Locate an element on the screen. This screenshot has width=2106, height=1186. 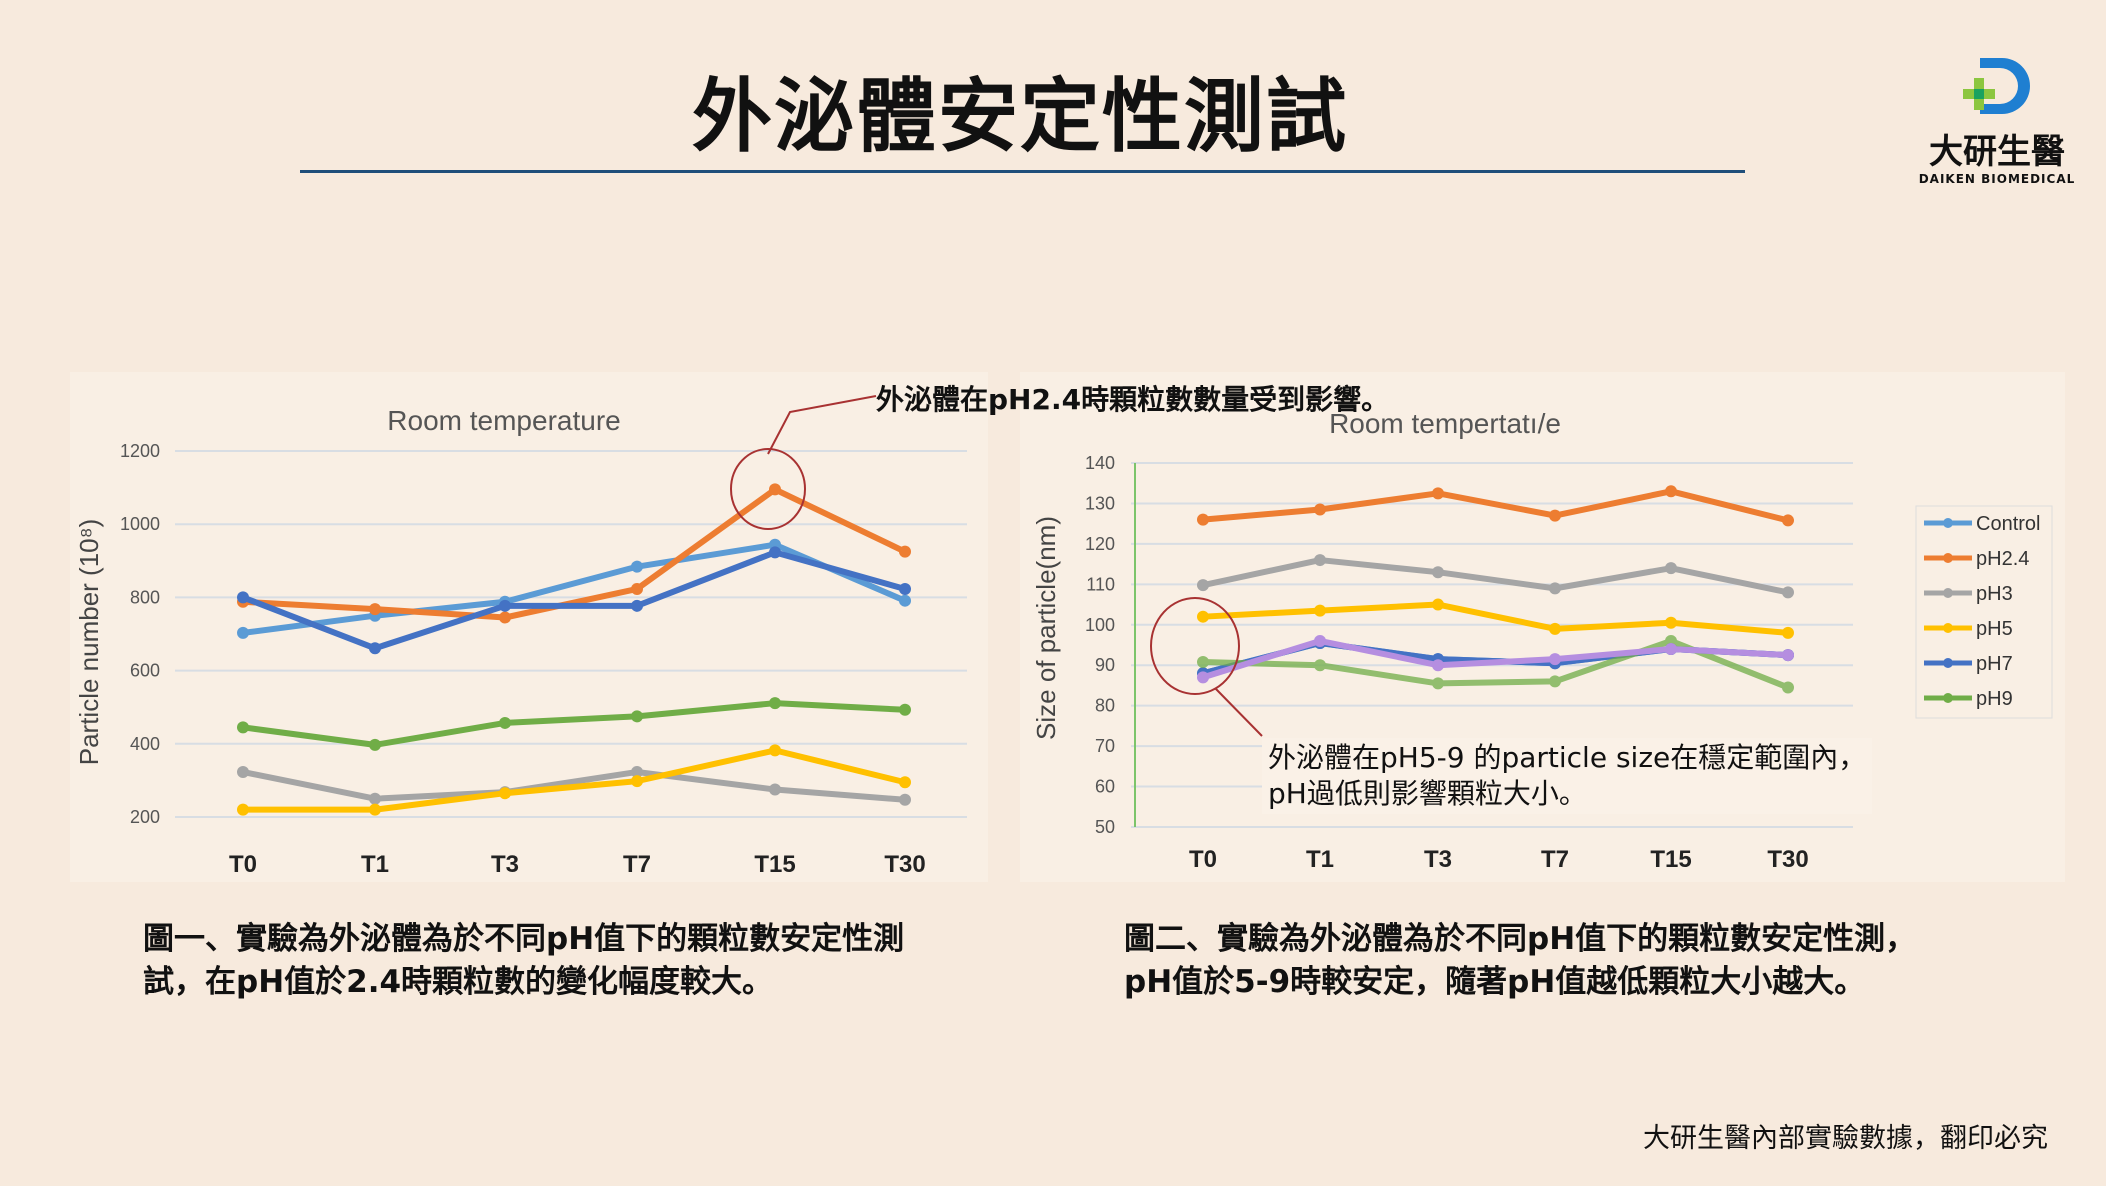
y-tick-label: 50 is located at coordinates (1105, 827).